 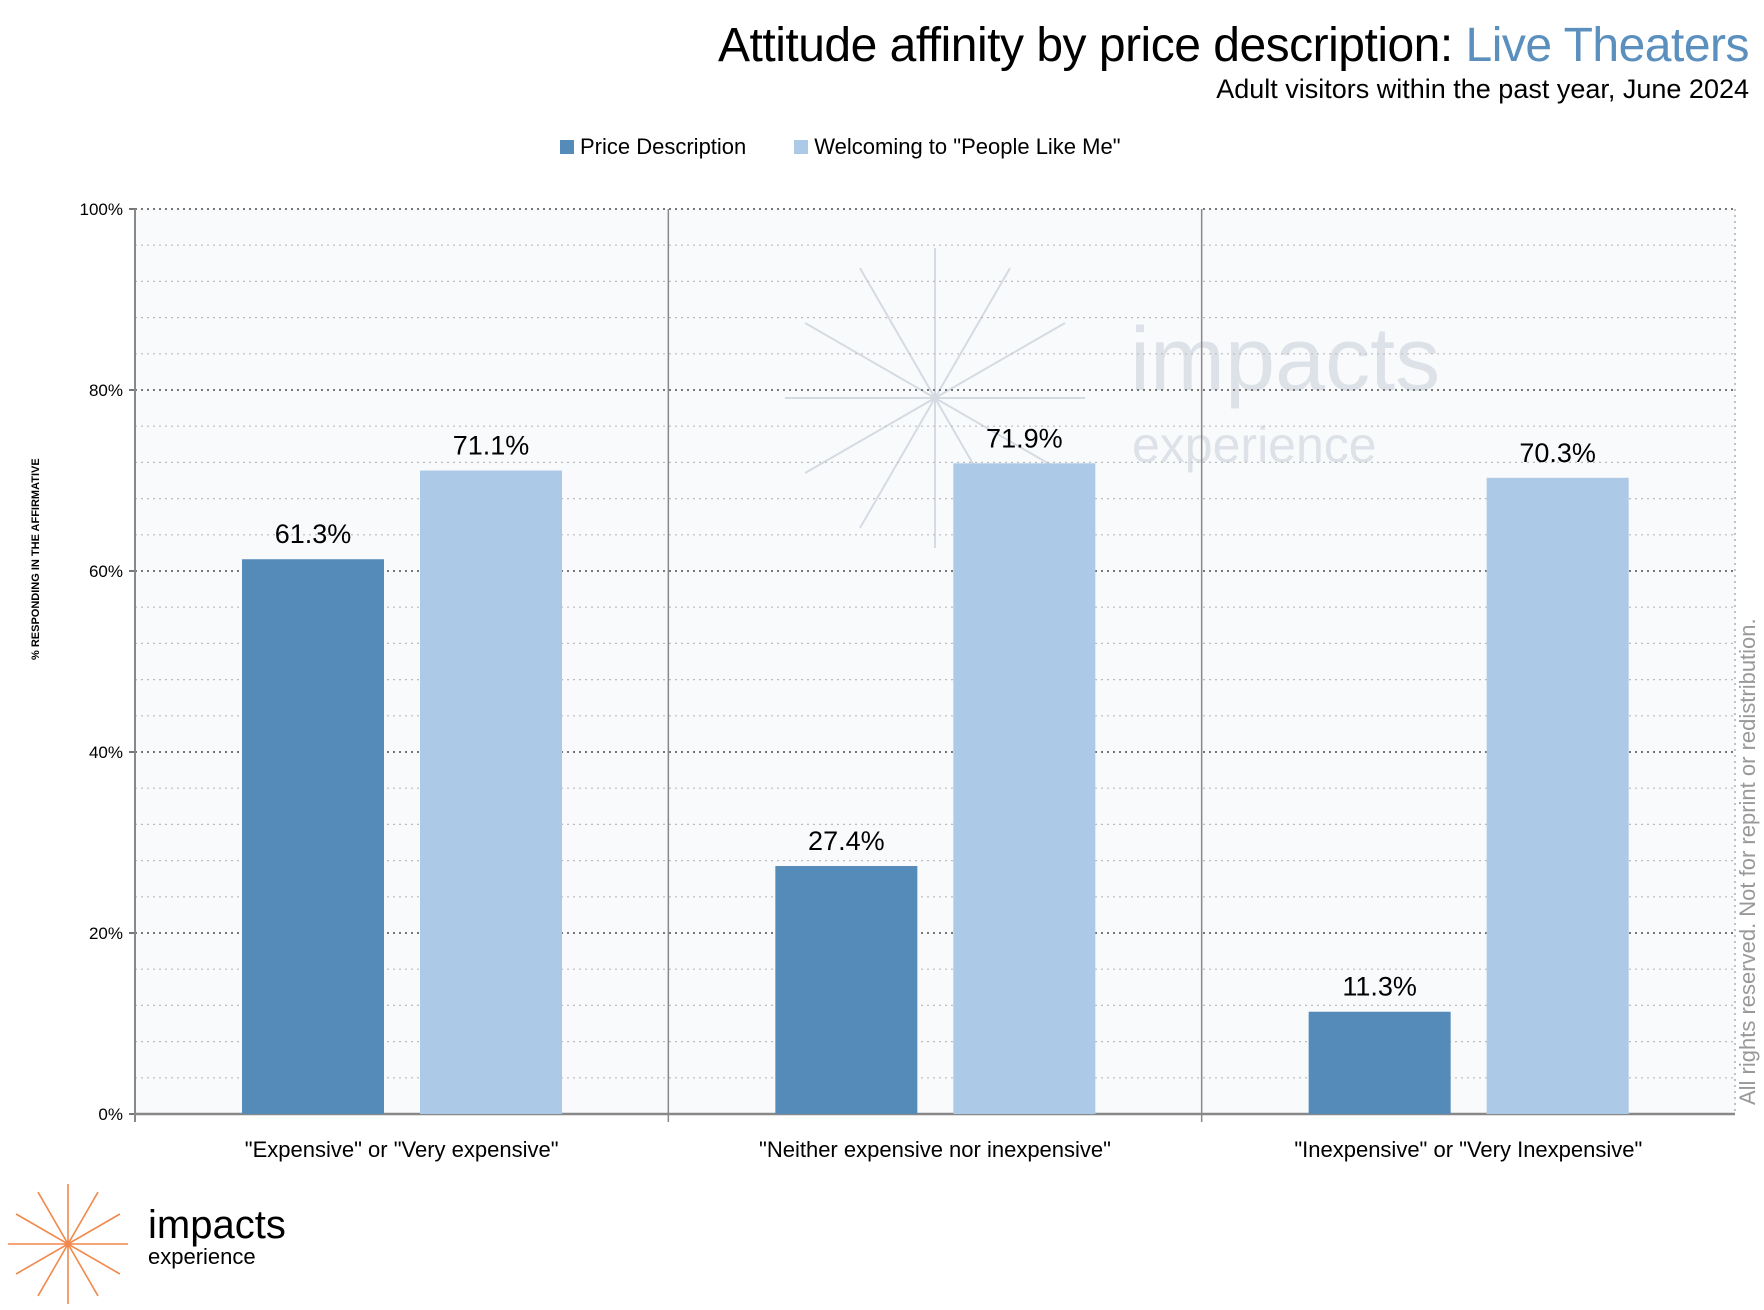 I want to click on legend-item-price: Price Description, so click(x=653, y=147).